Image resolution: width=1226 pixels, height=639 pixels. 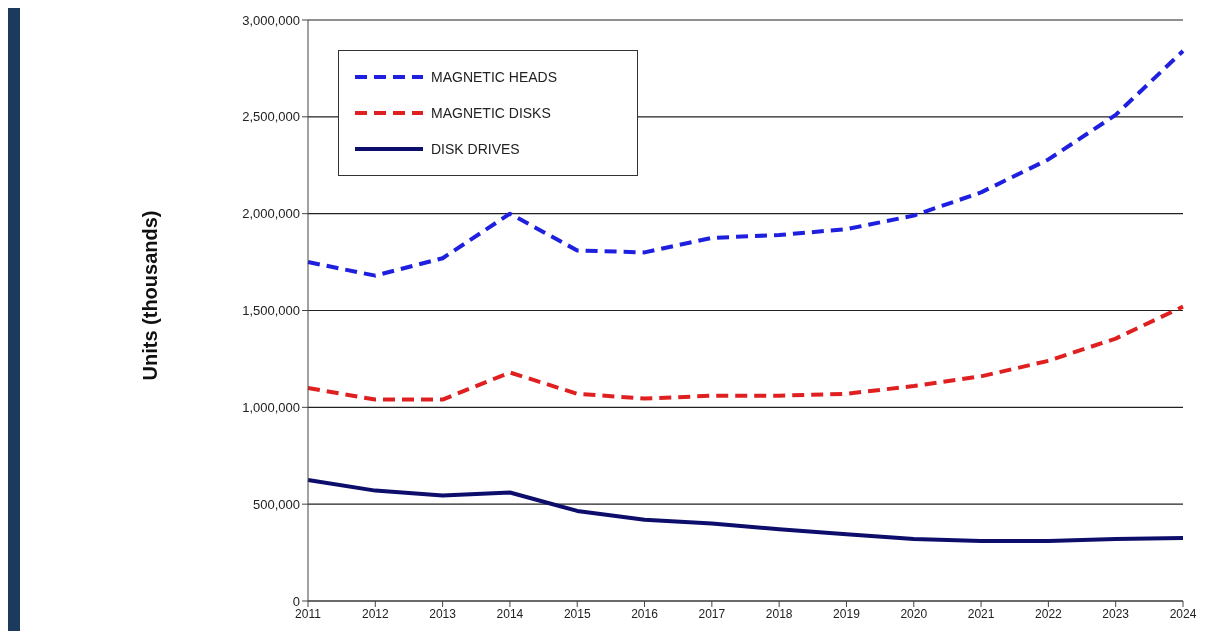 What do you see at coordinates (475, 149) in the screenshot?
I see `legend-label: DISK DRIVES` at bounding box center [475, 149].